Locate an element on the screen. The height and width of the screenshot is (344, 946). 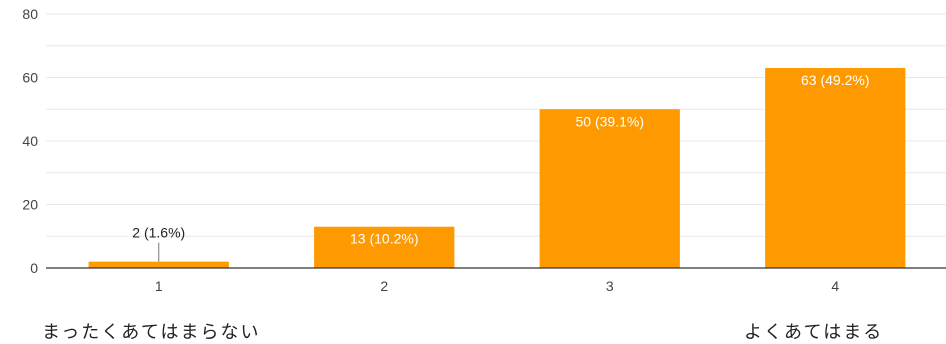
x-axis-ticks: 1 2 3 4 is located at coordinates (497, 286).